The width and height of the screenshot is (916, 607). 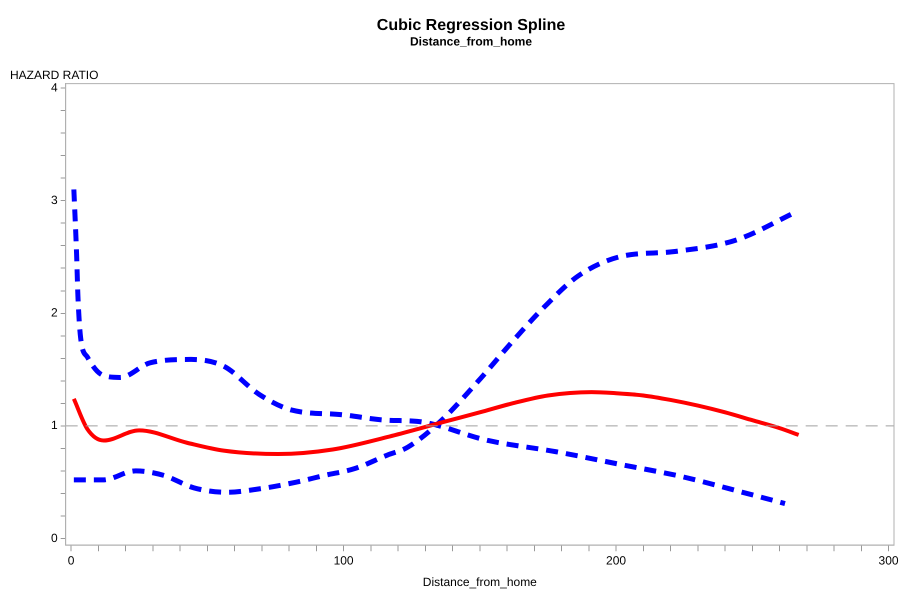 What do you see at coordinates (888, 561) in the screenshot?
I see `x-tick-label: 300` at bounding box center [888, 561].